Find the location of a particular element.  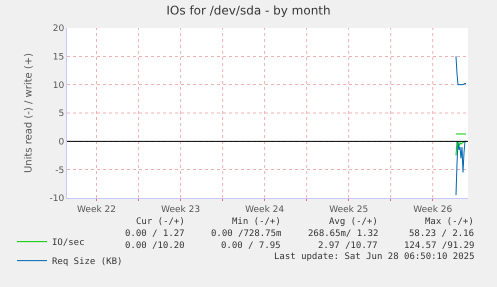

text: 0.00 / 7.95 is located at coordinates (251, 246).